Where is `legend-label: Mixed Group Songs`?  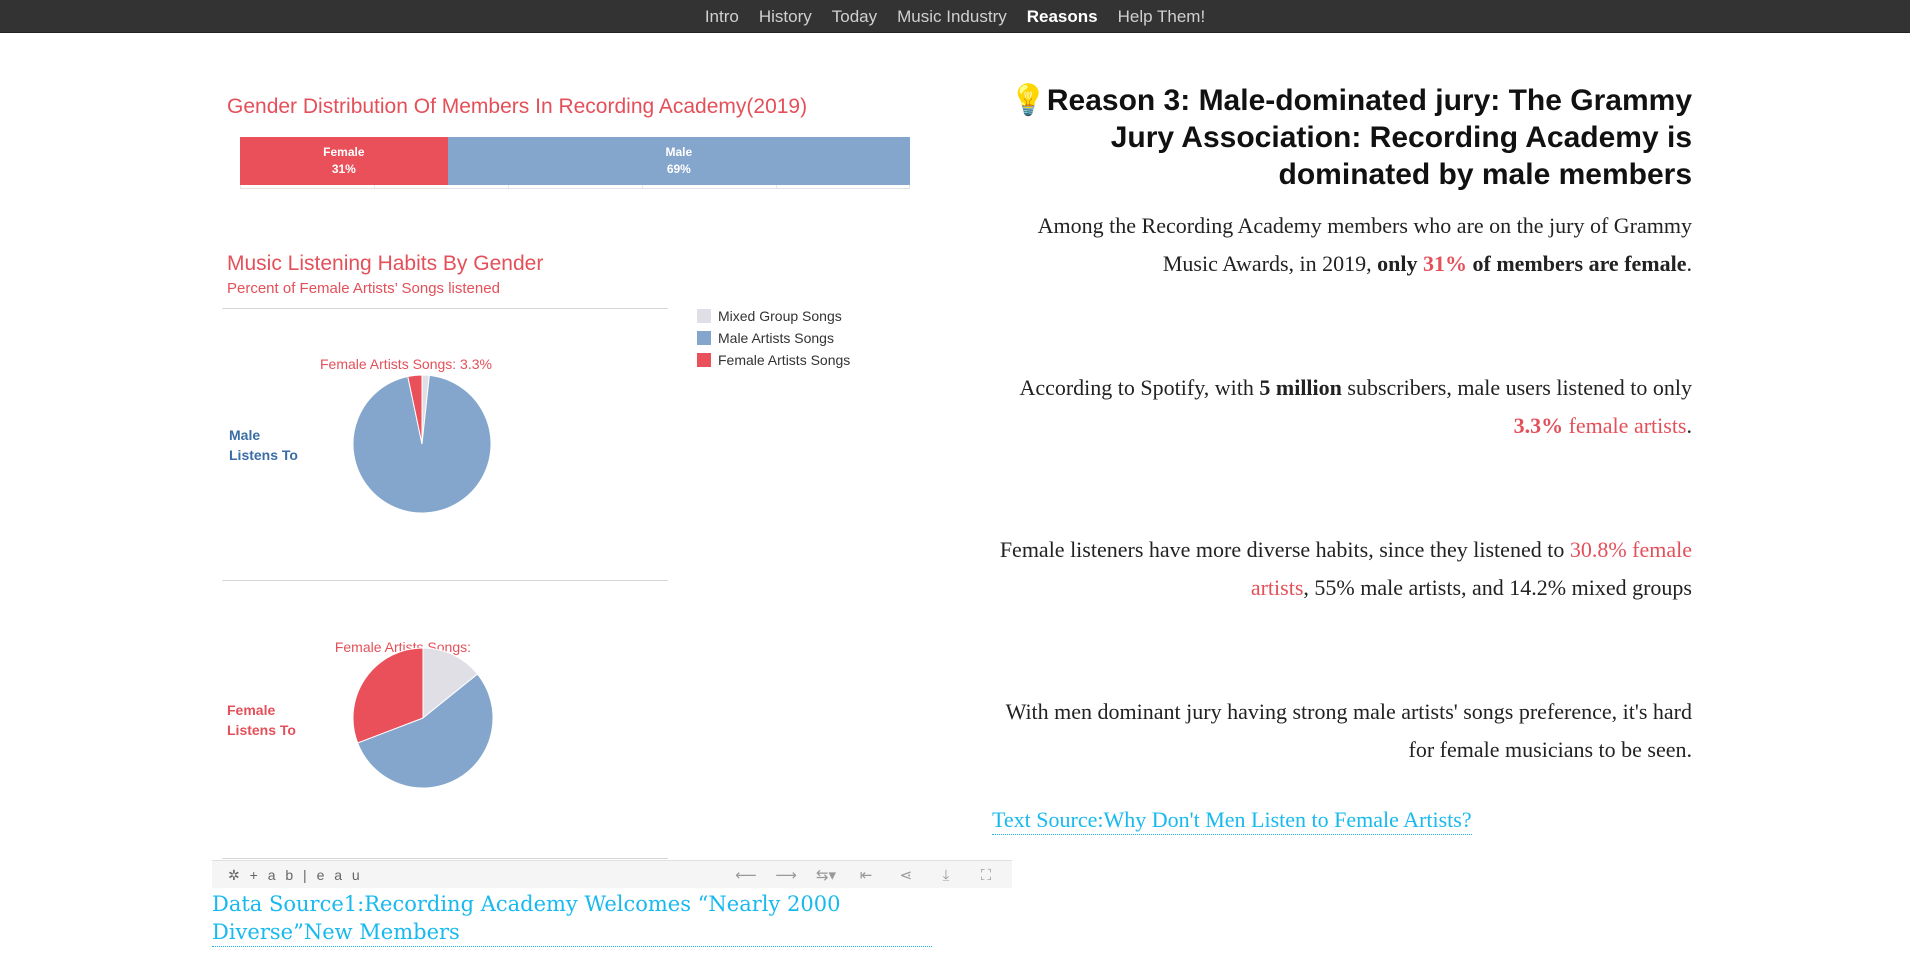 legend-label: Mixed Group Songs is located at coordinates (780, 316).